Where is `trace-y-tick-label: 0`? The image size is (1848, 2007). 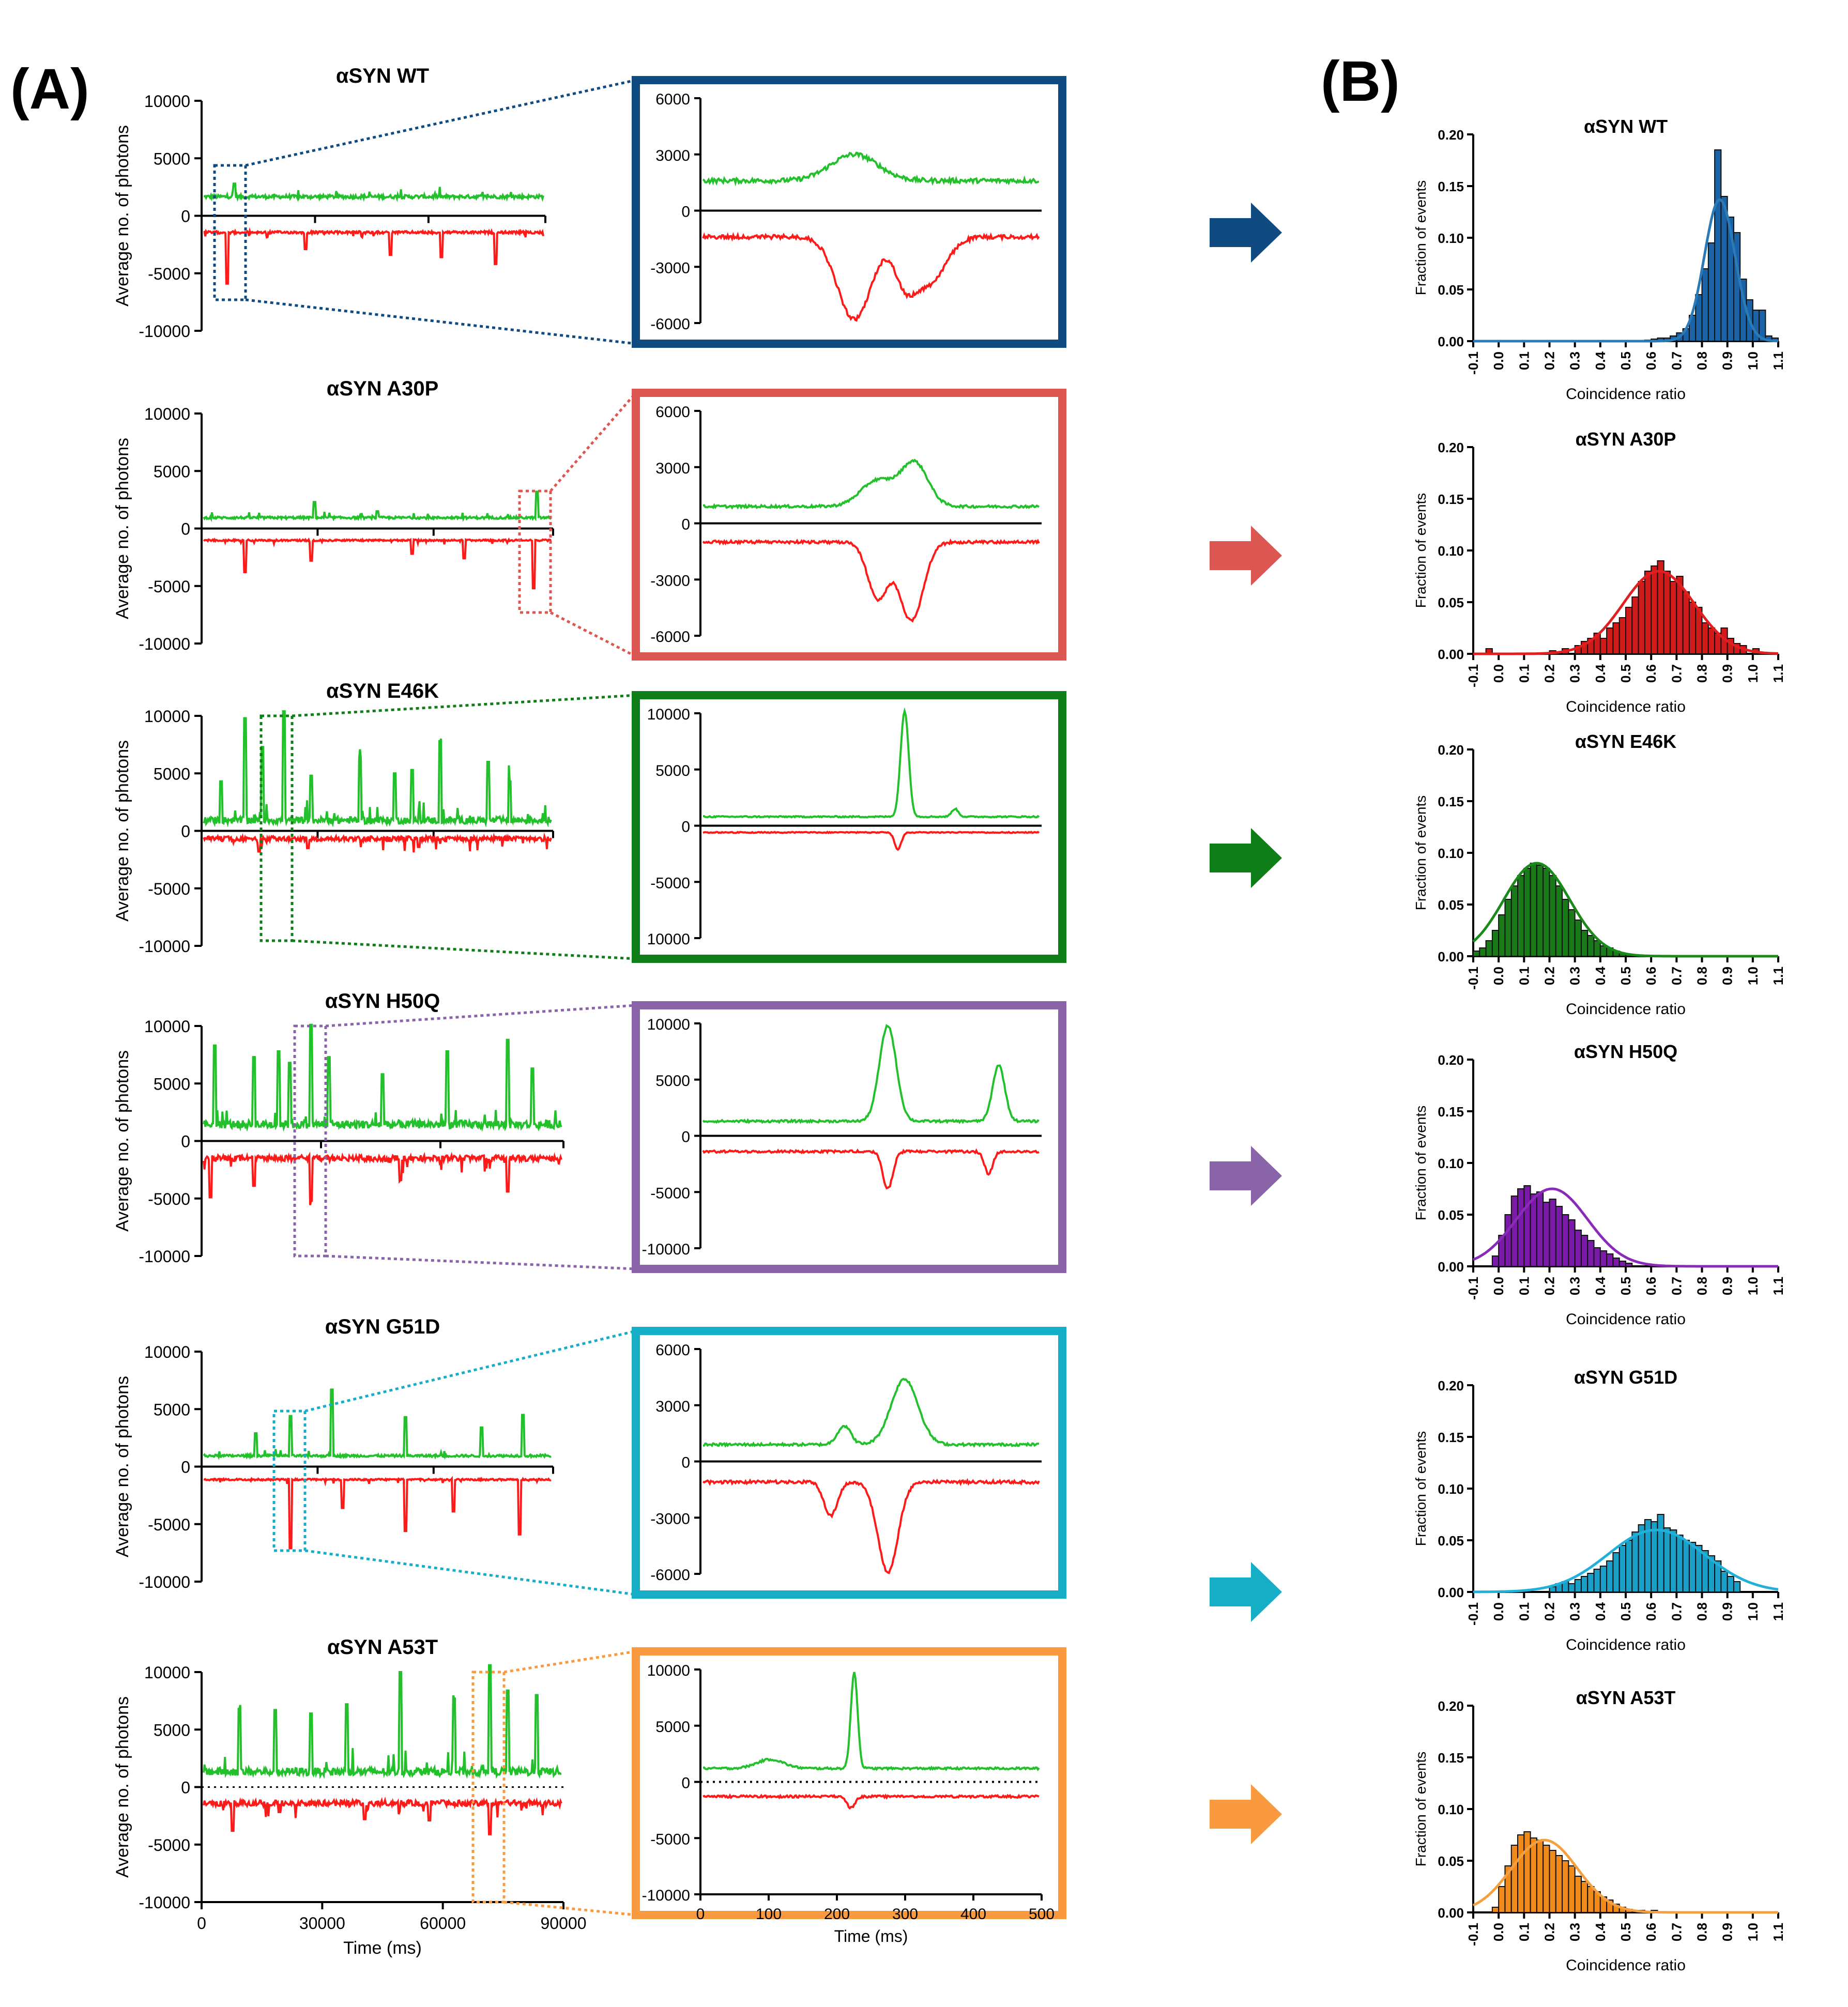 trace-y-tick-label: 0 is located at coordinates (185, 1467).